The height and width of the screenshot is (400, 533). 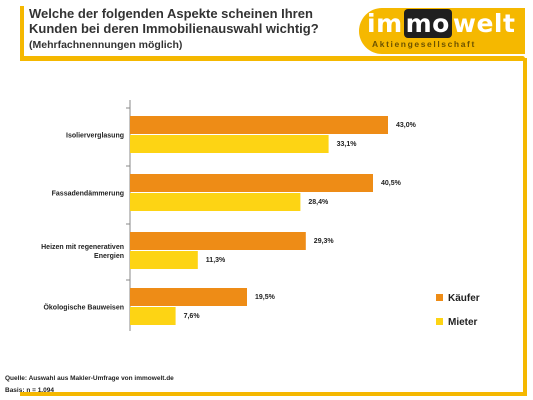 What do you see at coordinates (406, 125) in the screenshot?
I see `data-label: 43,0%` at bounding box center [406, 125].